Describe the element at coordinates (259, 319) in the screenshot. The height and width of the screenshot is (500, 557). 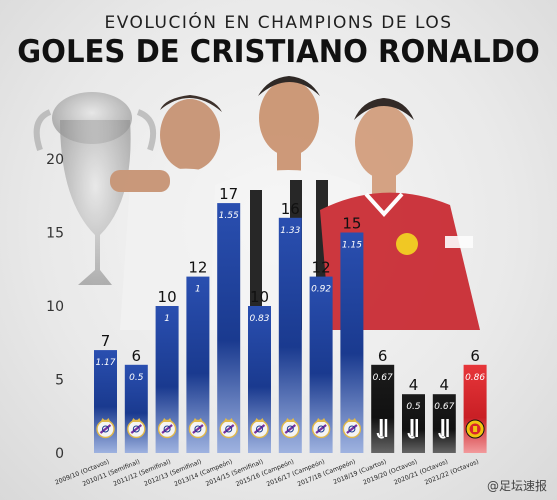
I see `goals-per-game-label: 0.83` at that location.